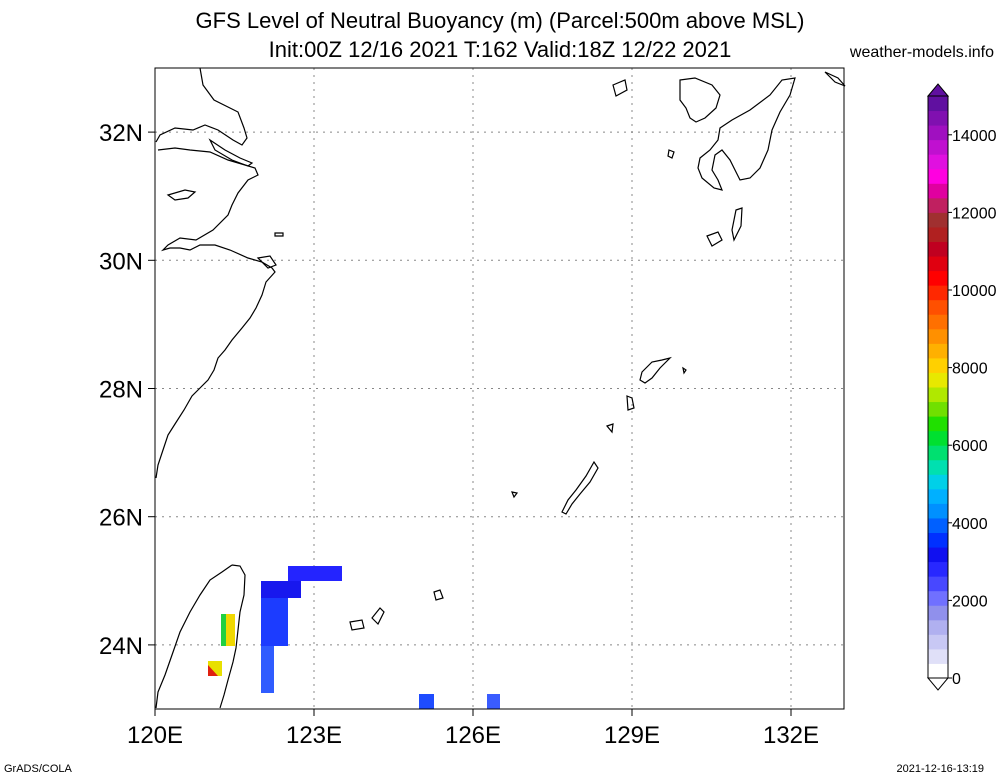 This screenshot has height=779, width=1000. What do you see at coordinates (970, 601) in the screenshot?
I see `colorbar-label: 2000` at bounding box center [970, 601].